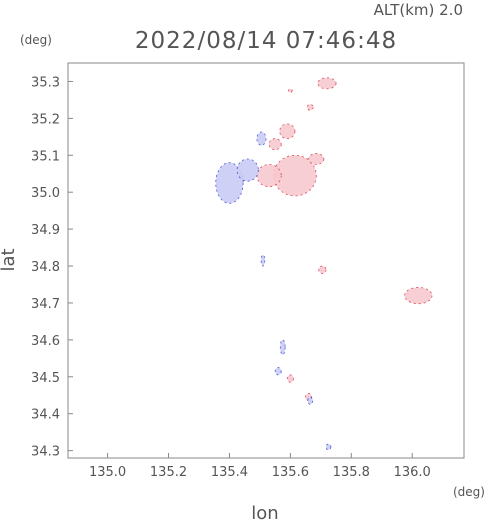 This screenshot has width=491, height=521. Describe the element at coordinates (266, 41) in the screenshot. I see `chart-title: 2022/08/14 07:46:48` at that location.